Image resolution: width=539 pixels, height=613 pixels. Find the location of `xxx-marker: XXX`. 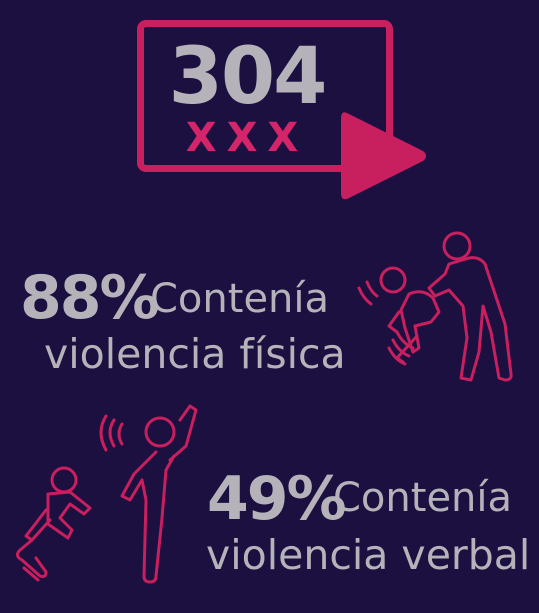

xxx-marker: XXX is located at coordinates (247, 138).